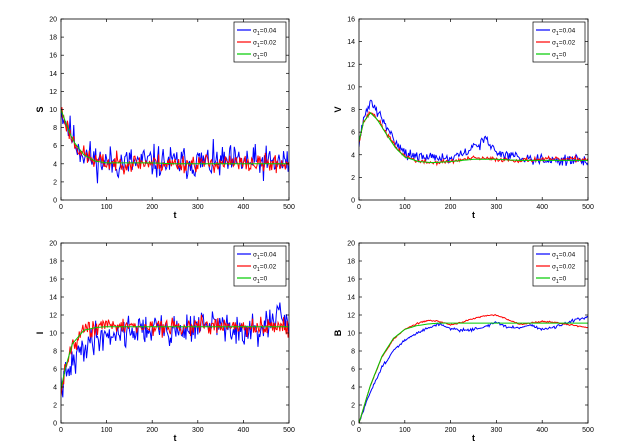 The width and height of the screenshot is (622, 446). I want to click on y-axis-label: B, so click(338, 332).